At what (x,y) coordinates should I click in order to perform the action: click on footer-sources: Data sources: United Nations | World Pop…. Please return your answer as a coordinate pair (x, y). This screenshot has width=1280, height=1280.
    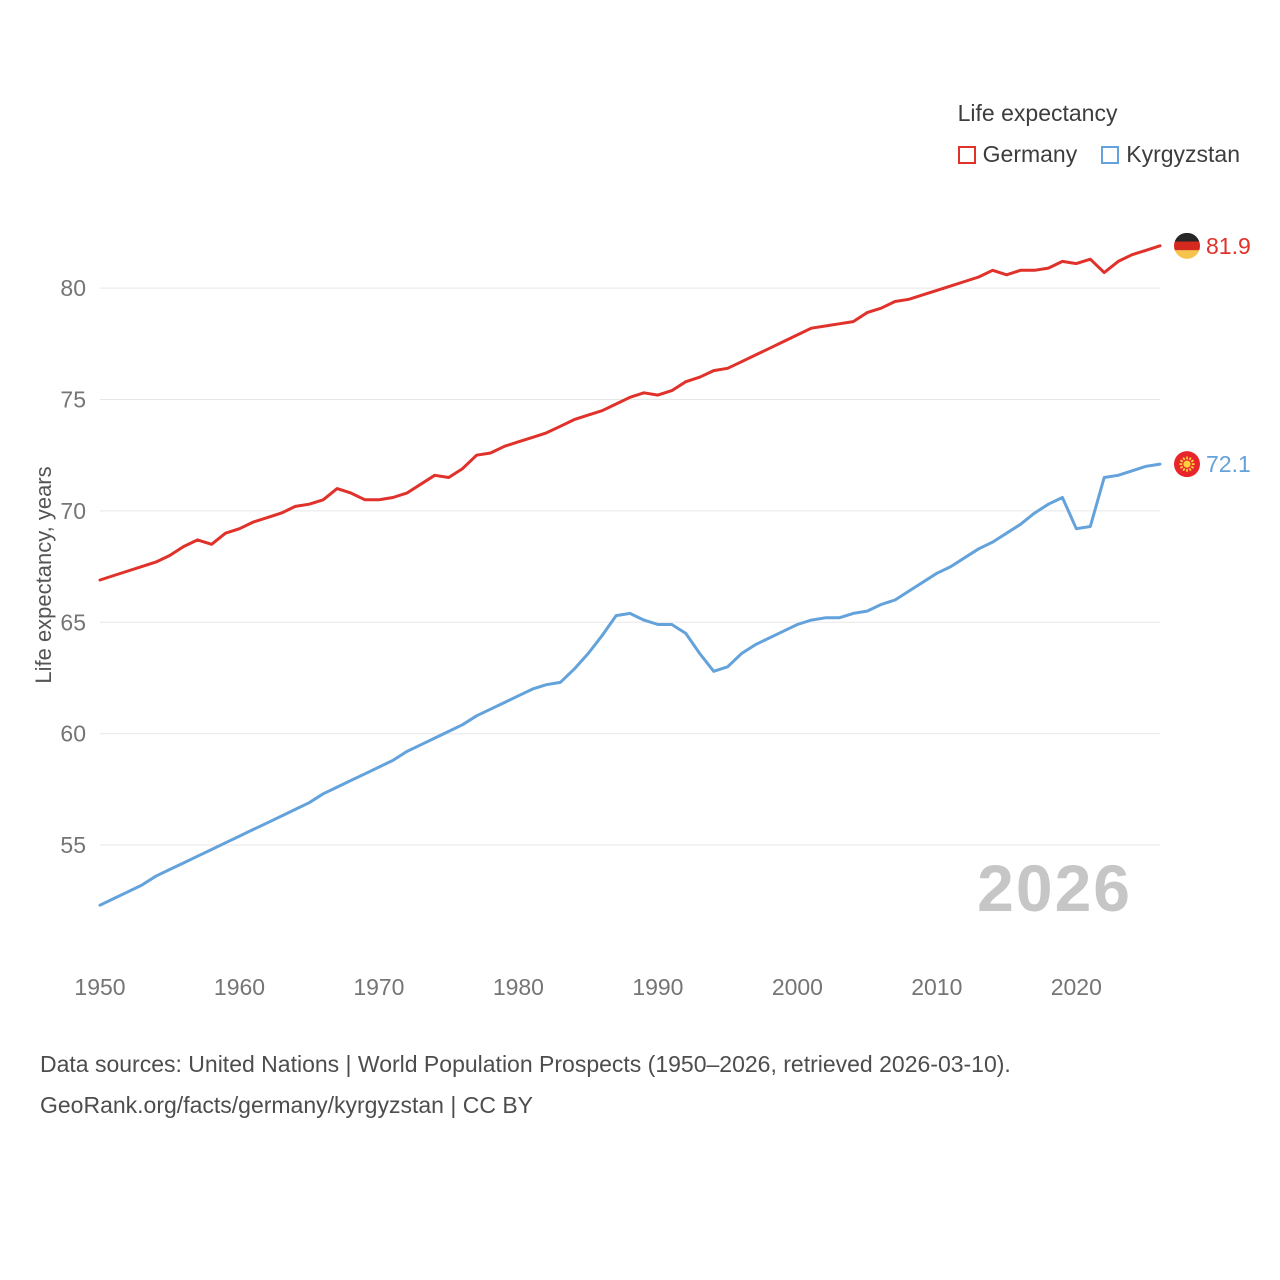
    Looking at the image, I should click on (525, 1064).